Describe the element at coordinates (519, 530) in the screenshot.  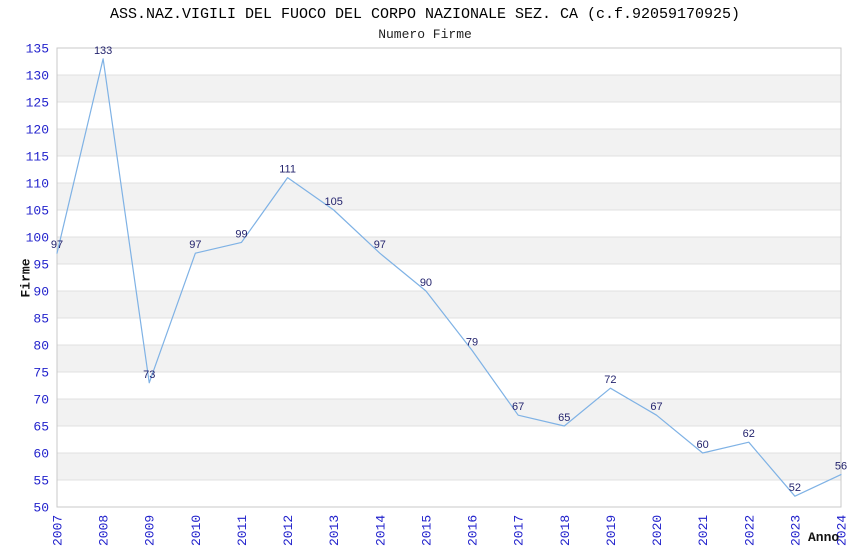
I see `x-tick-label: 2017` at that location.